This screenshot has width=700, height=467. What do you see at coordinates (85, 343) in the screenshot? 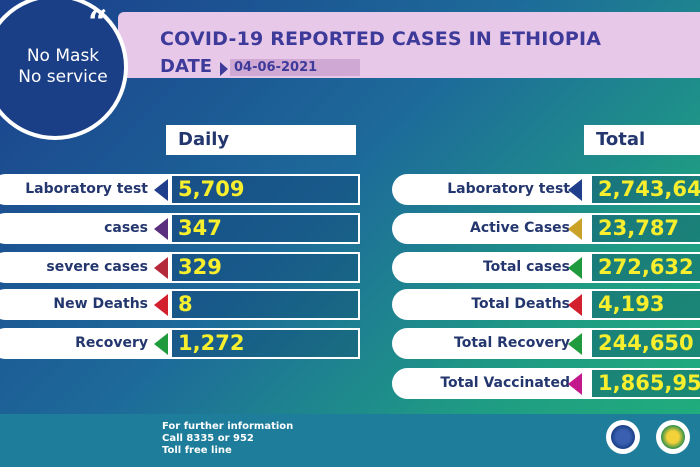
I see `daily-label: Recovery` at bounding box center [85, 343].